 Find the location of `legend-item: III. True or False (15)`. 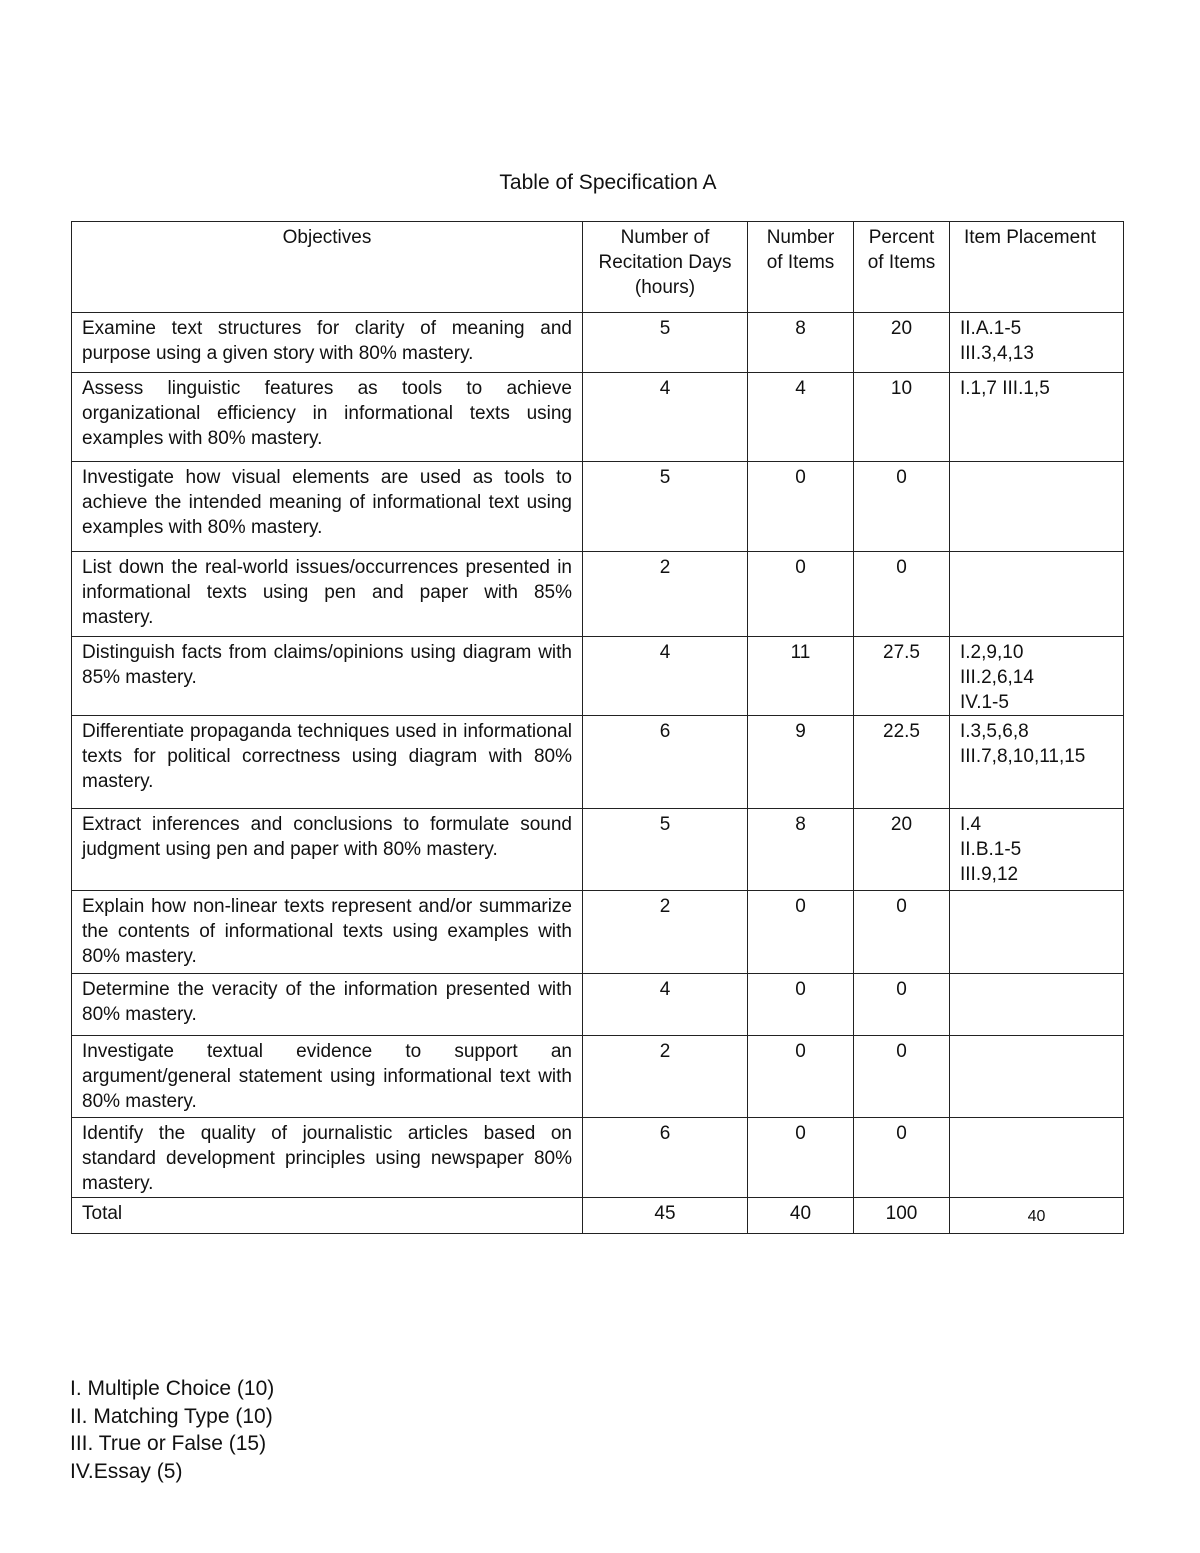

legend-item: III. True or False (15) is located at coordinates (168, 1443).